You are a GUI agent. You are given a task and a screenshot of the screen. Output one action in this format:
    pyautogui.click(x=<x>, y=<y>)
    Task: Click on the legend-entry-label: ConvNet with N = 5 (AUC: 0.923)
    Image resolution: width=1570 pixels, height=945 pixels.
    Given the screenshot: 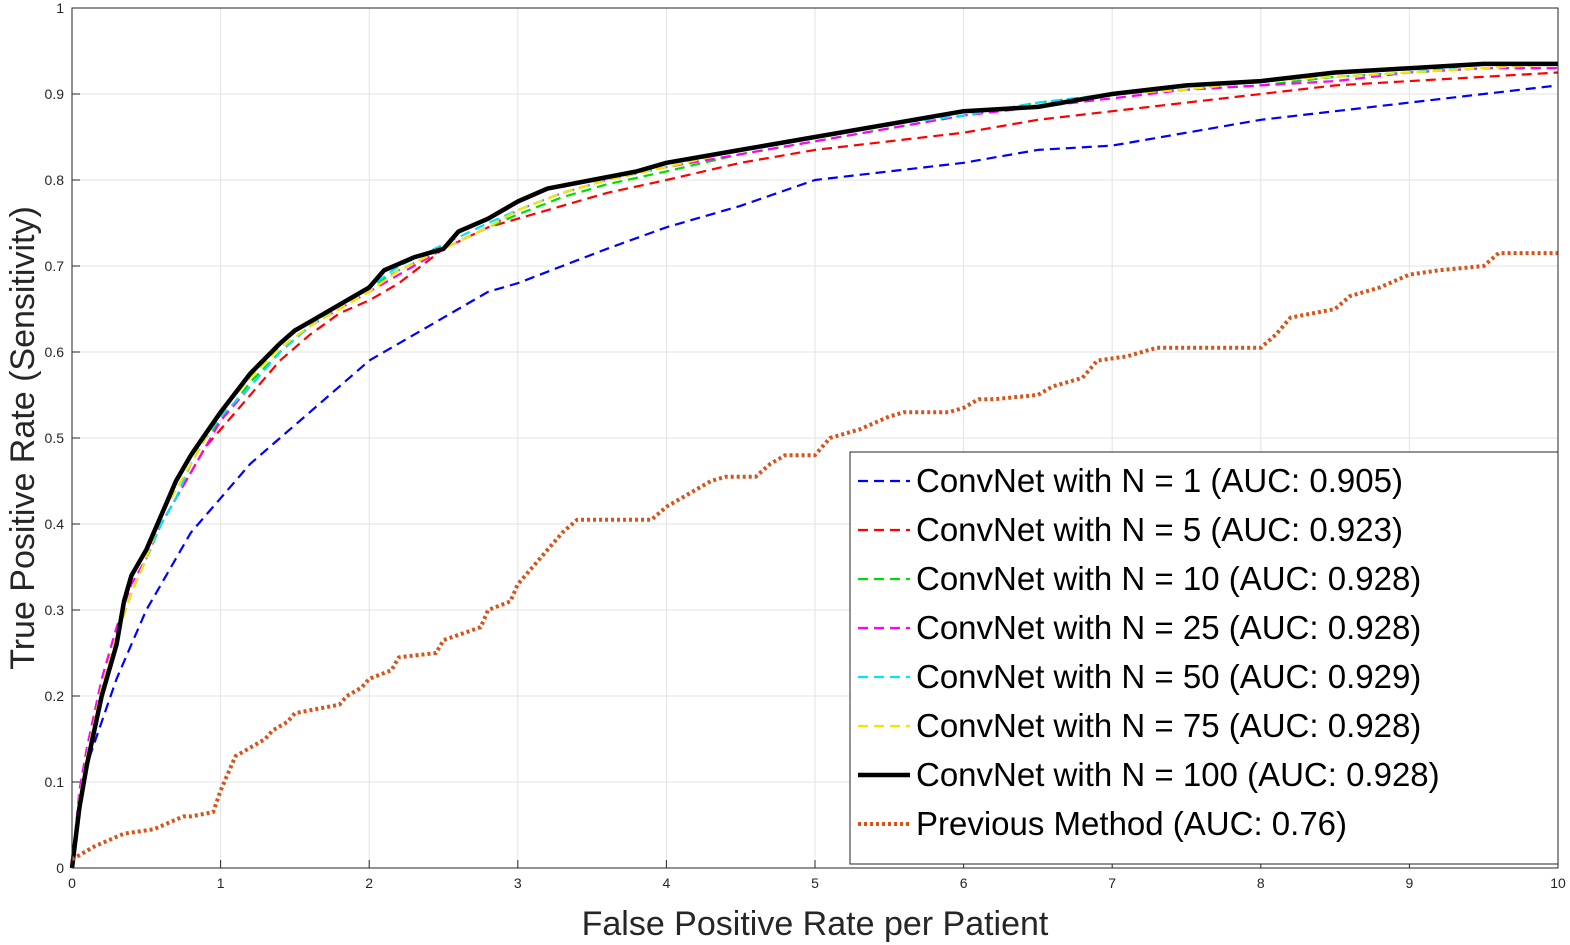 What is the action you would take?
    pyautogui.click(x=1159, y=529)
    